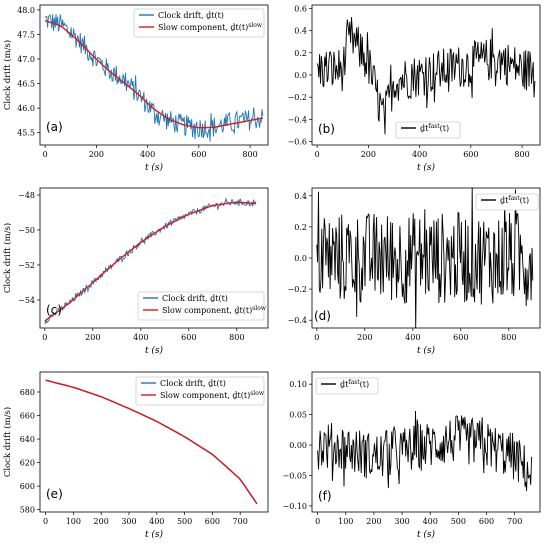 The image size is (550, 546). Describe the element at coordinates (54, 494) in the screenshot. I see `panel-letter: (e)` at that location.